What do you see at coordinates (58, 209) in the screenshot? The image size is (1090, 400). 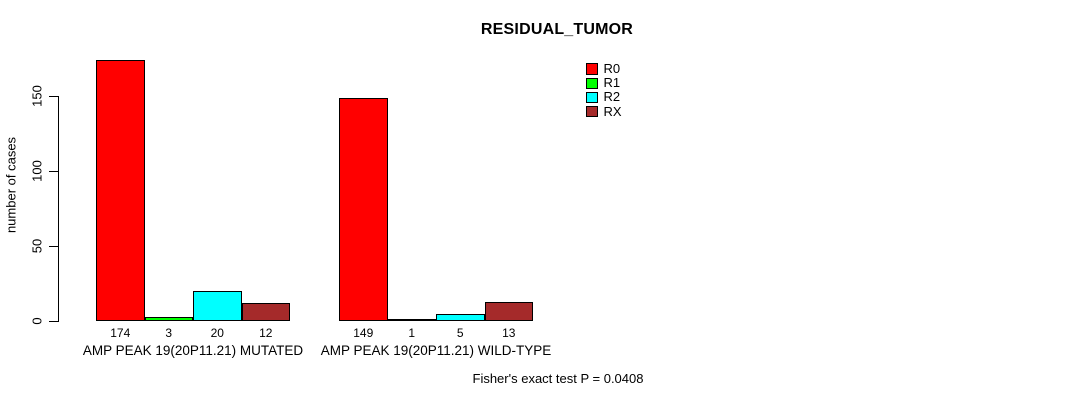 I see `y-axis-line` at bounding box center [58, 209].